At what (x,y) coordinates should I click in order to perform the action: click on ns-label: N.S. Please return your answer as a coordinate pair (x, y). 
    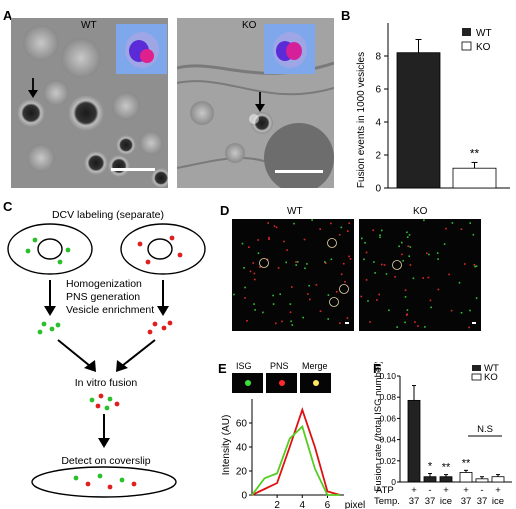
    Looking at the image, I should click on (485, 429).